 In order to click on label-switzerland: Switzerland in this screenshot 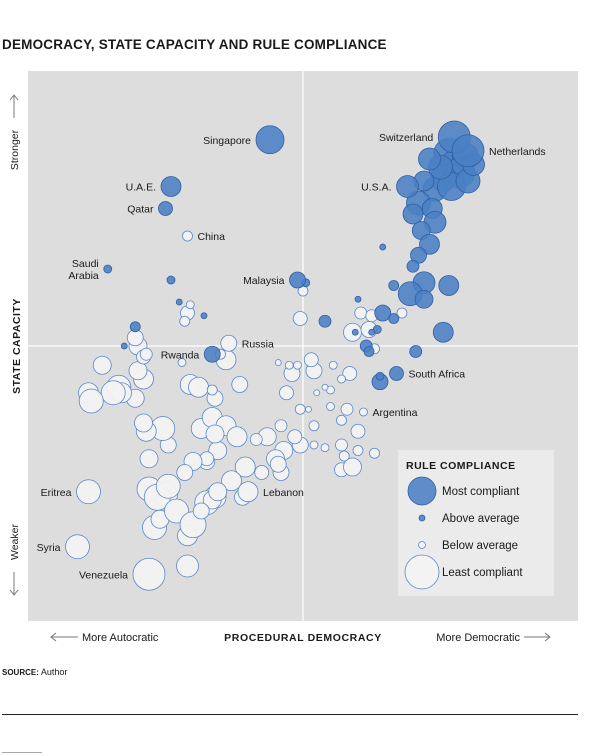, I will do `click(406, 138)`.